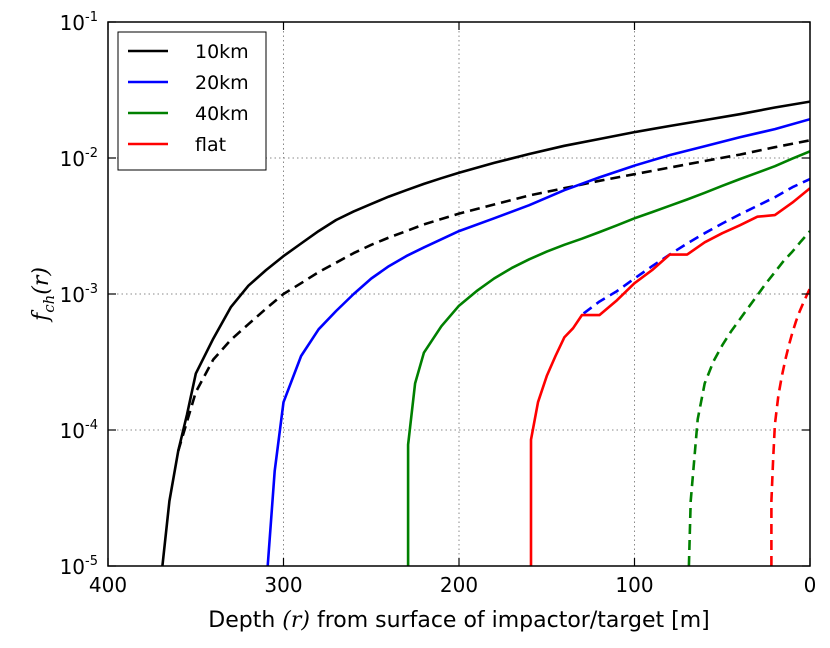 The height and width of the screenshot is (648, 830). What do you see at coordinates (108, 585) in the screenshot?
I see `x-tick-label: 400` at bounding box center [108, 585].